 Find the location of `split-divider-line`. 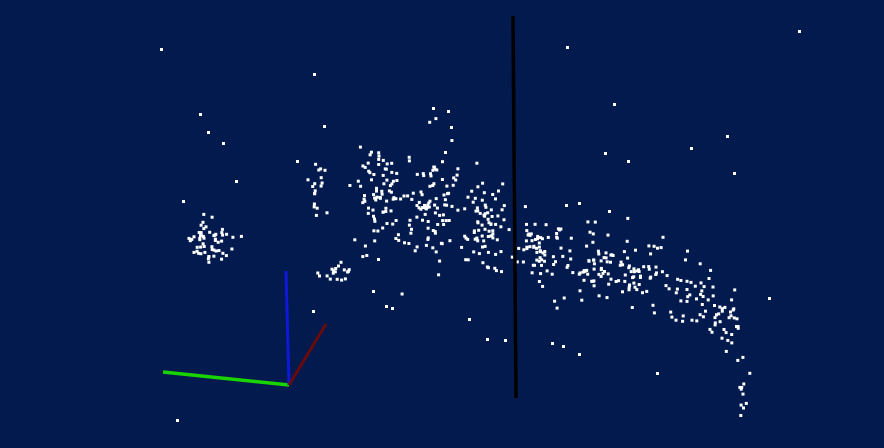

split-divider-line is located at coordinates (514, 207).